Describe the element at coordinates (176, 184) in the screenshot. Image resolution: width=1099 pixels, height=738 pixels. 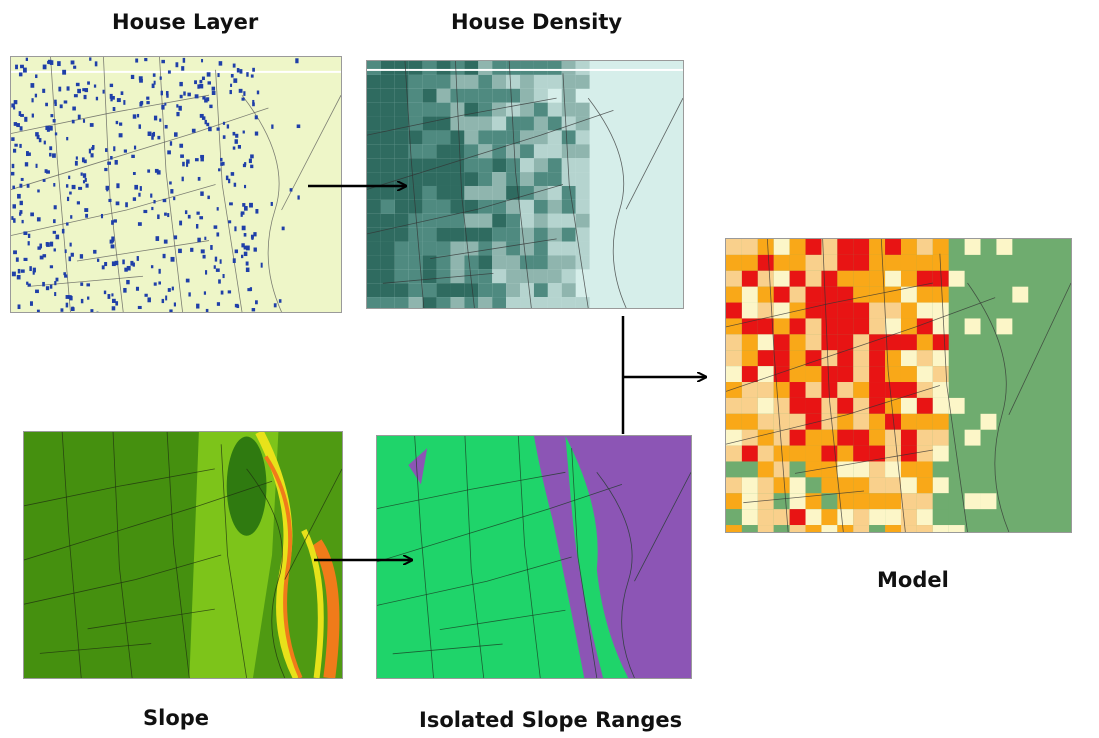
I see `map-background` at that location.